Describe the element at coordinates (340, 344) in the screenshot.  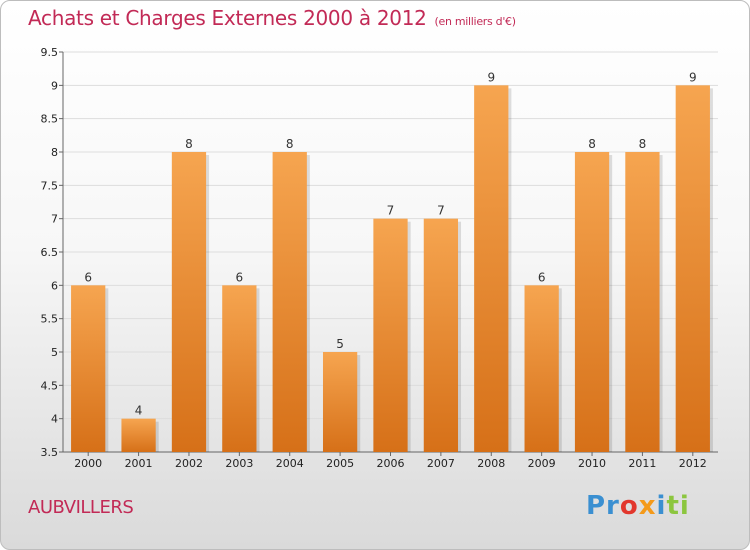
I see `data-label: 5` at that location.